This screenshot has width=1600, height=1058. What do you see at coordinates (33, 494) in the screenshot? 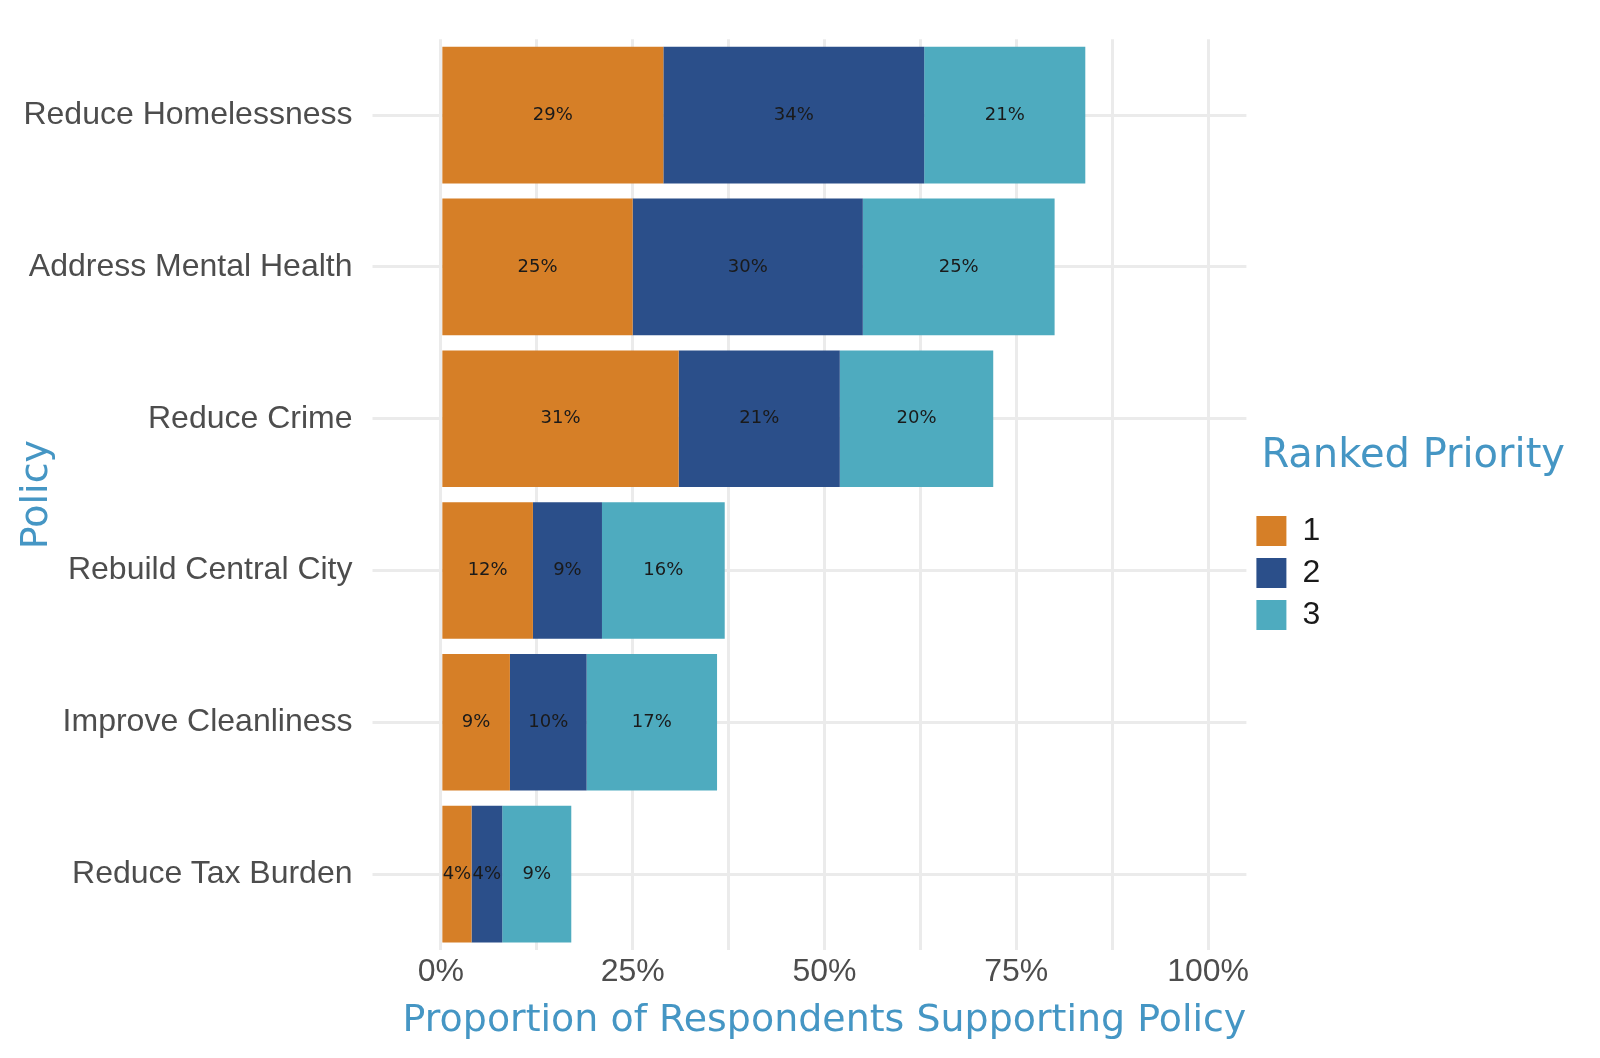
I see `y-axis-title: Policy` at bounding box center [33, 494].